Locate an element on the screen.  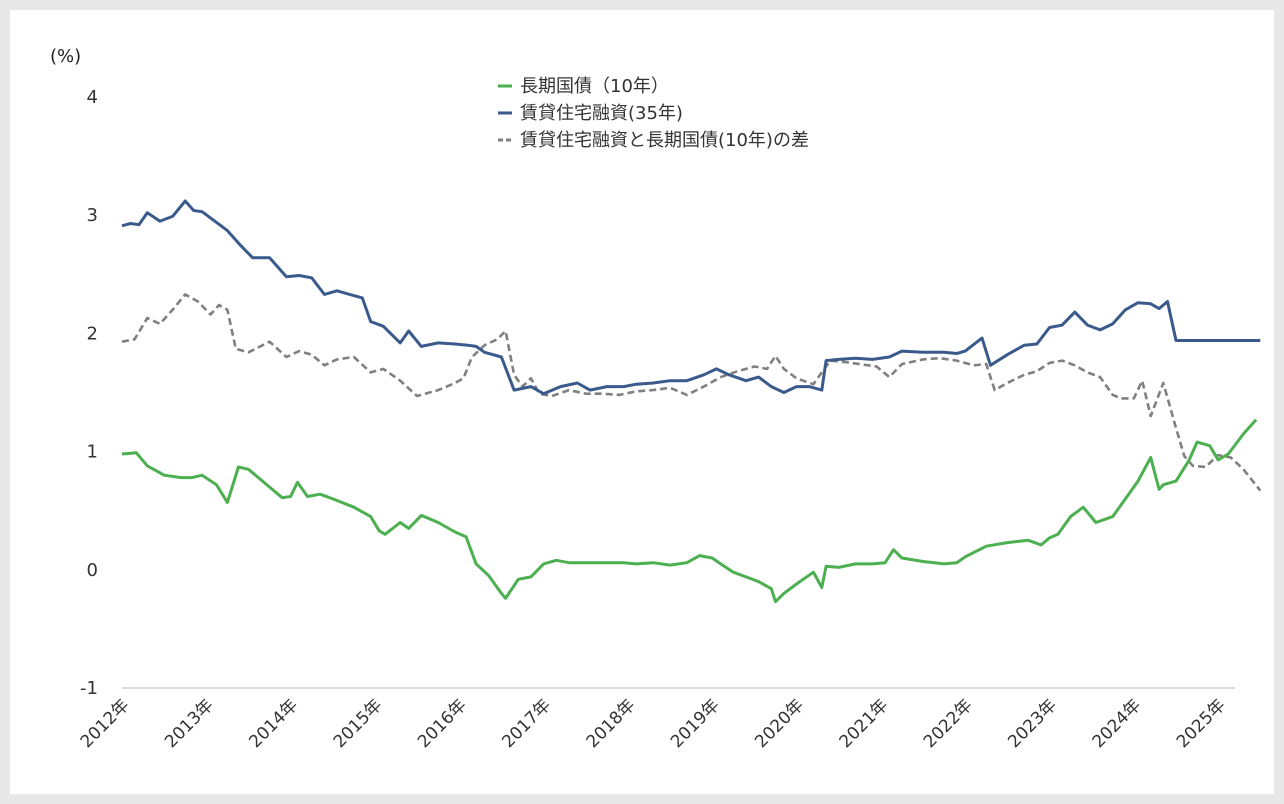
legend: 長期国債（10年） 賃貸住宅融資(35年) 賃貸住宅融資と長期国債(10年)の差 is located at coordinates (653, 113).